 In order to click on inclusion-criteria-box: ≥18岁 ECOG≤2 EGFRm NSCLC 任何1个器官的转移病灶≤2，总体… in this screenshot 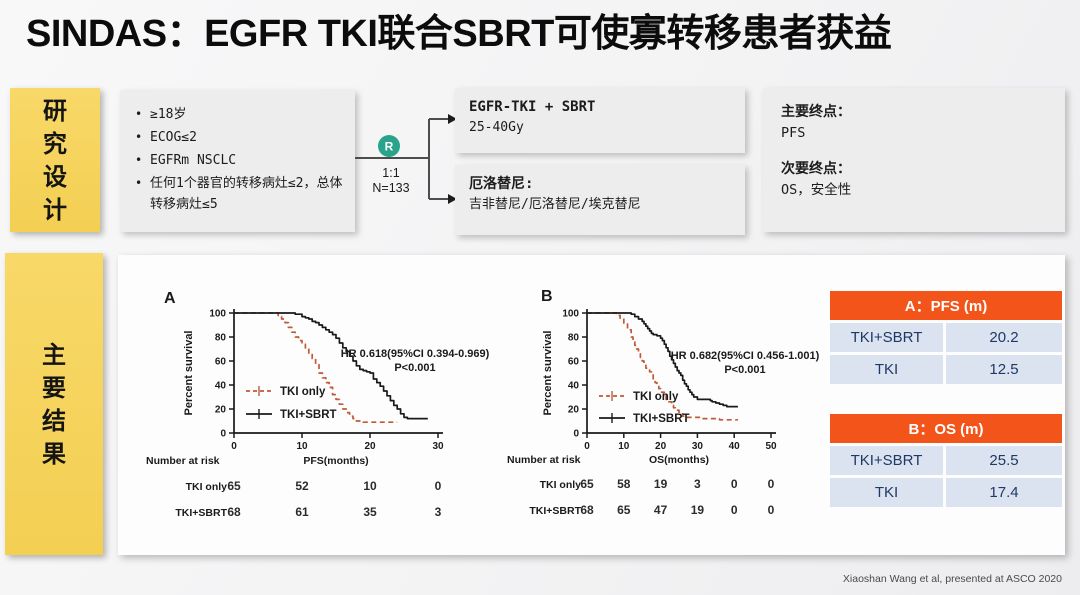, I will do `click(237, 161)`.